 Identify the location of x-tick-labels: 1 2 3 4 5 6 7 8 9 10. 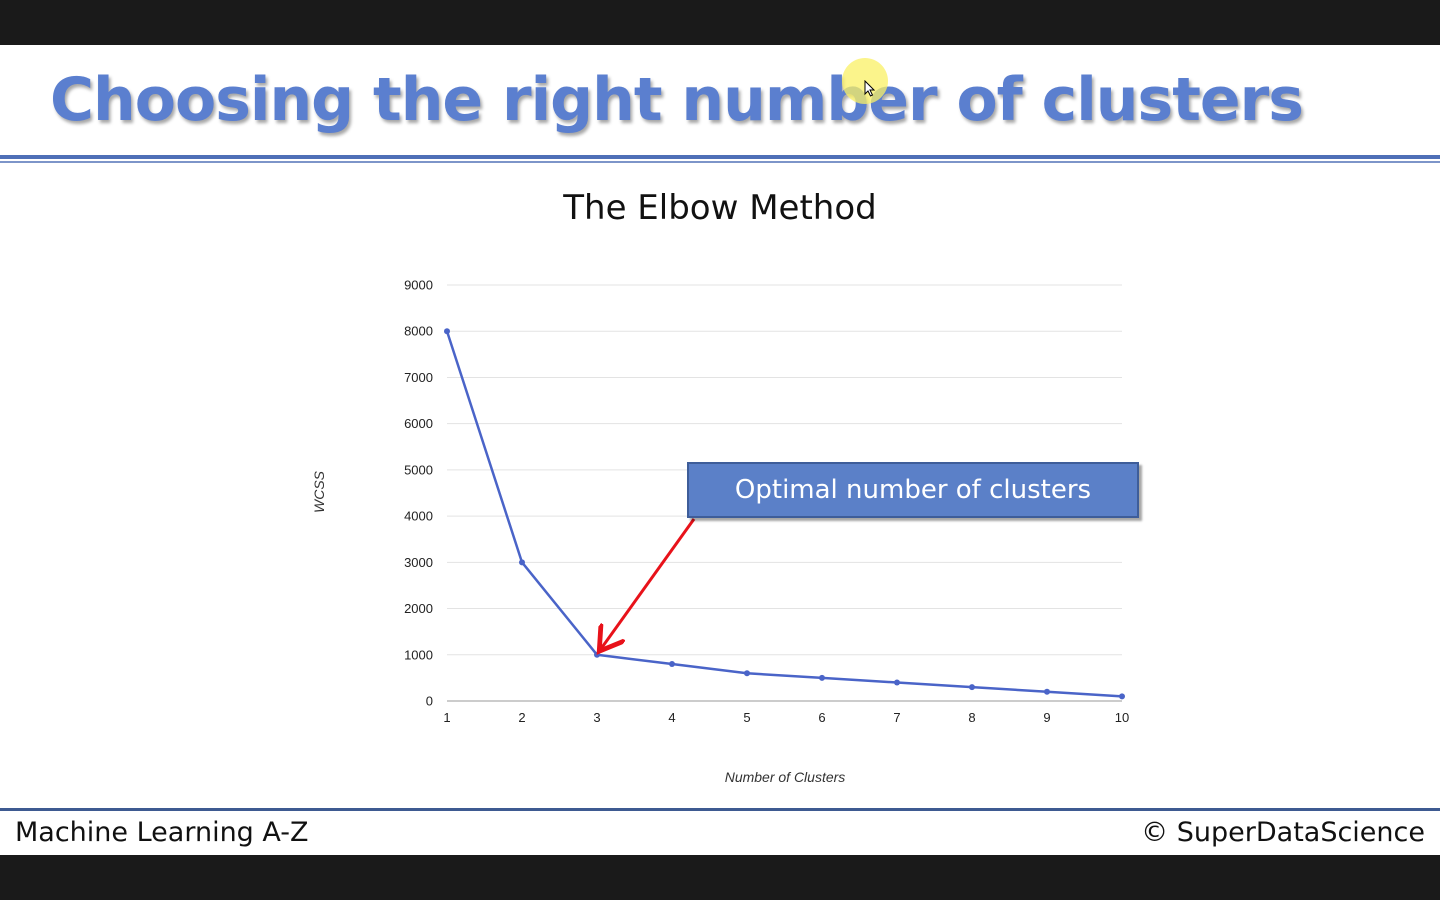
(786, 717).